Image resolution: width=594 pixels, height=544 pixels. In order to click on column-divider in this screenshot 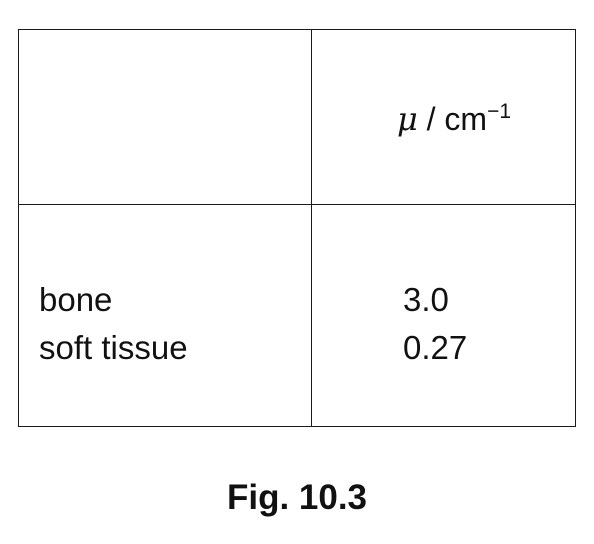, I will do `click(311, 228)`.